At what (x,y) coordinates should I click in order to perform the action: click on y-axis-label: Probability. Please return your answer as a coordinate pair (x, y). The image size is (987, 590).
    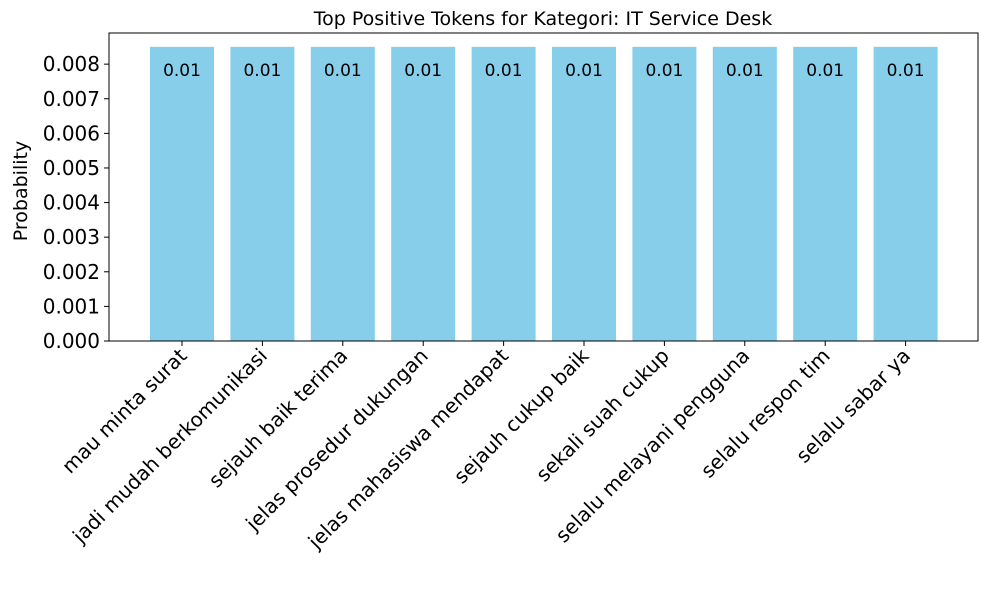
    Looking at the image, I should click on (21, 191).